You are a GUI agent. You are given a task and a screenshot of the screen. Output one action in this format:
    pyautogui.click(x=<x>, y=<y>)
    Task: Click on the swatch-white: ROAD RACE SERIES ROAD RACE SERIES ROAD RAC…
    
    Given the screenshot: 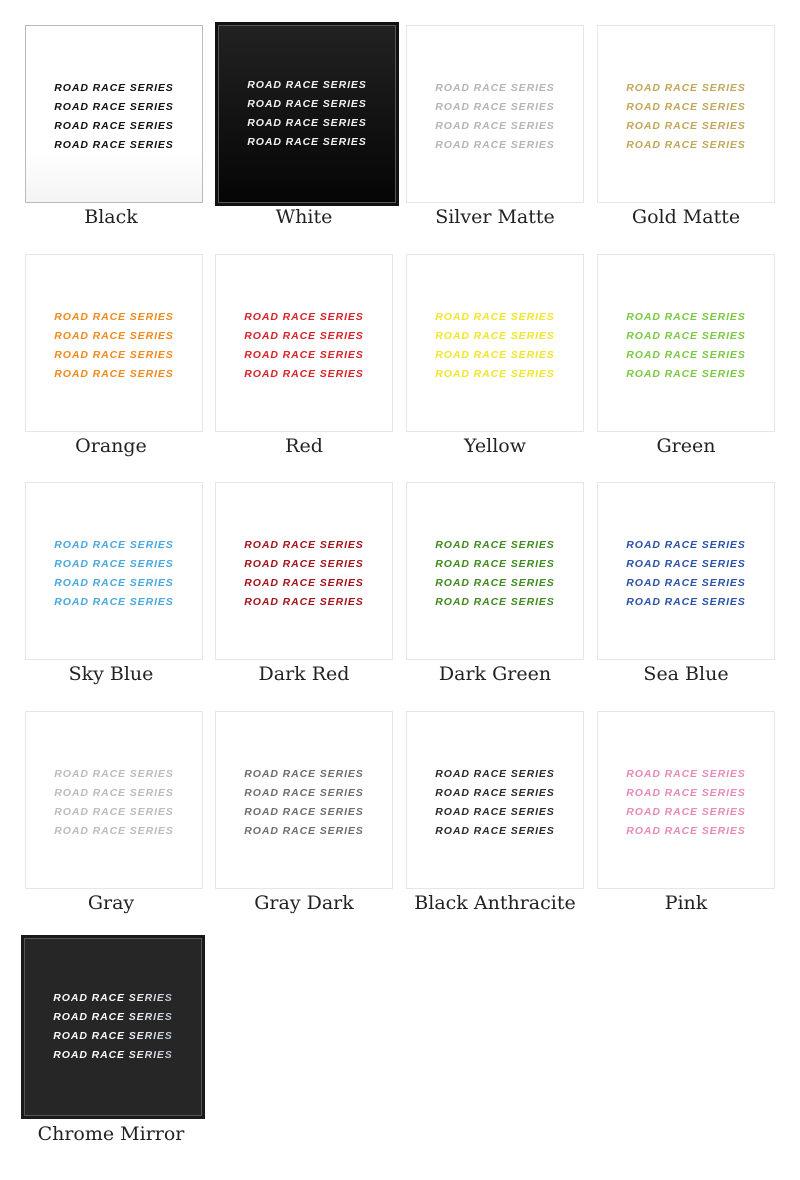 What is the action you would take?
    pyautogui.click(x=307, y=114)
    